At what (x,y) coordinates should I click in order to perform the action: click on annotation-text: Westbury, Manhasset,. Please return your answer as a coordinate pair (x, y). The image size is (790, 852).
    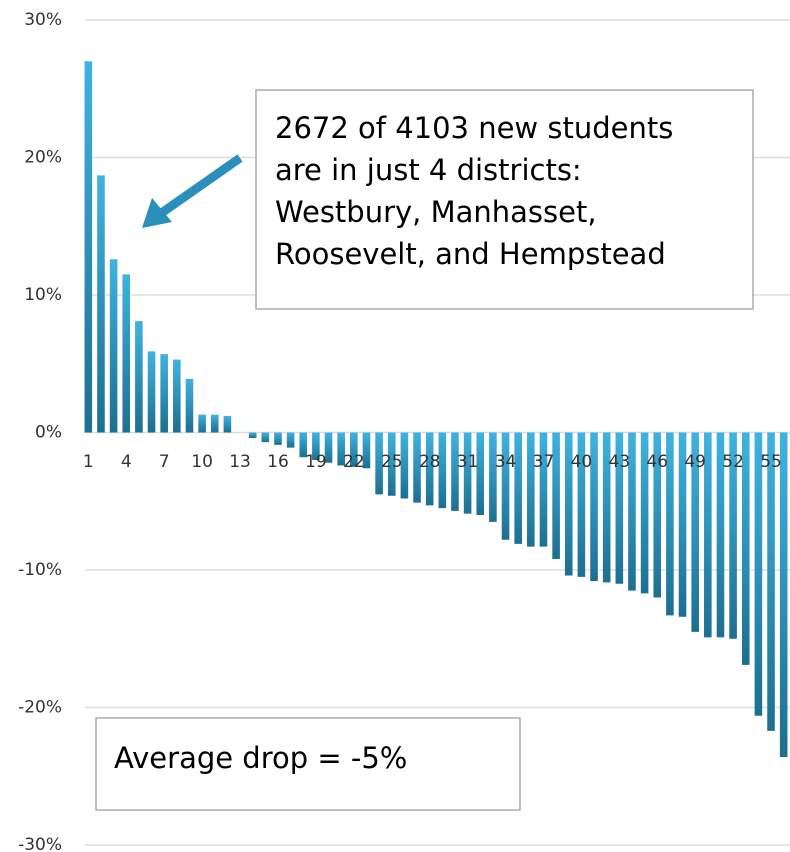
    Looking at the image, I should click on (436, 212).